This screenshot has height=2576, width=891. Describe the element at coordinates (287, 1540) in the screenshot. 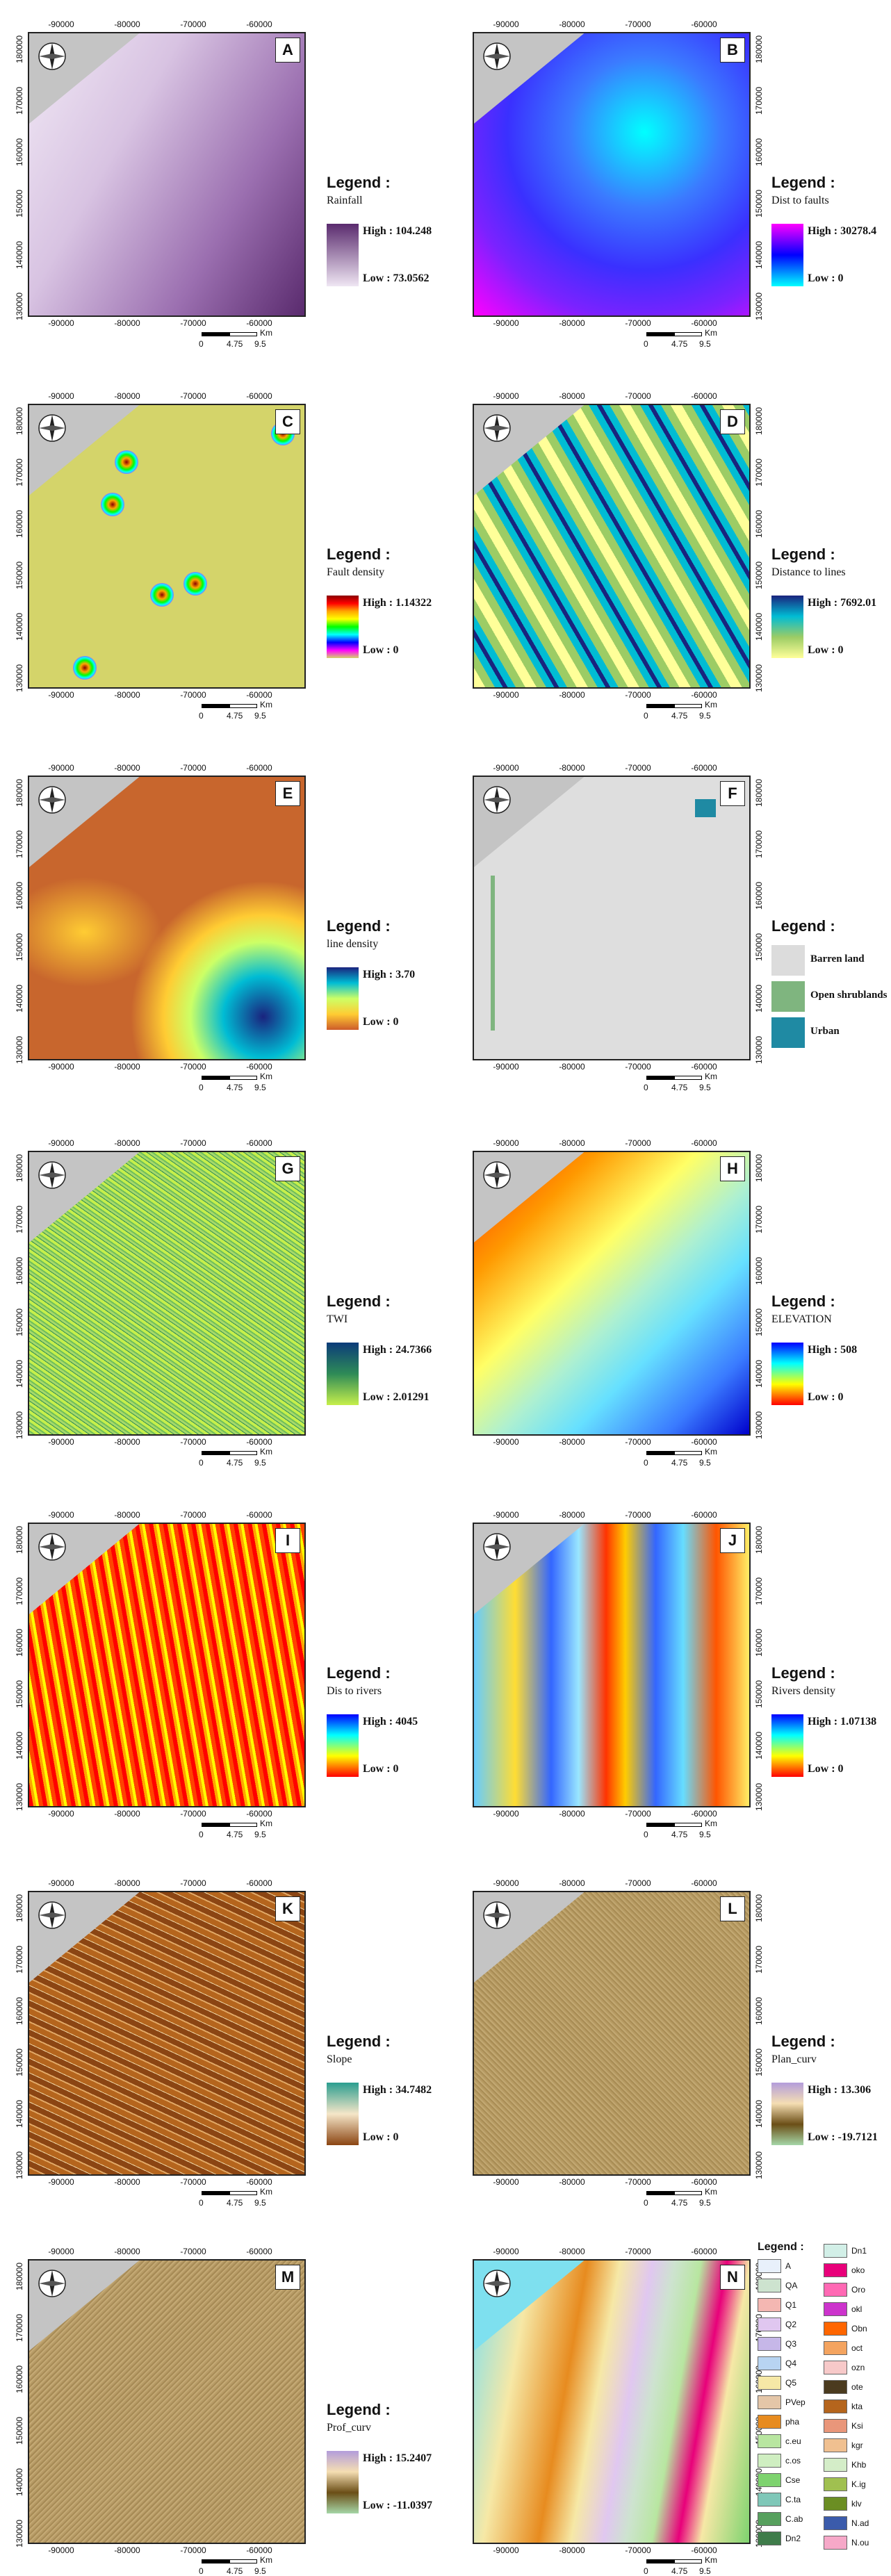

I see `panel-letter: I` at that location.